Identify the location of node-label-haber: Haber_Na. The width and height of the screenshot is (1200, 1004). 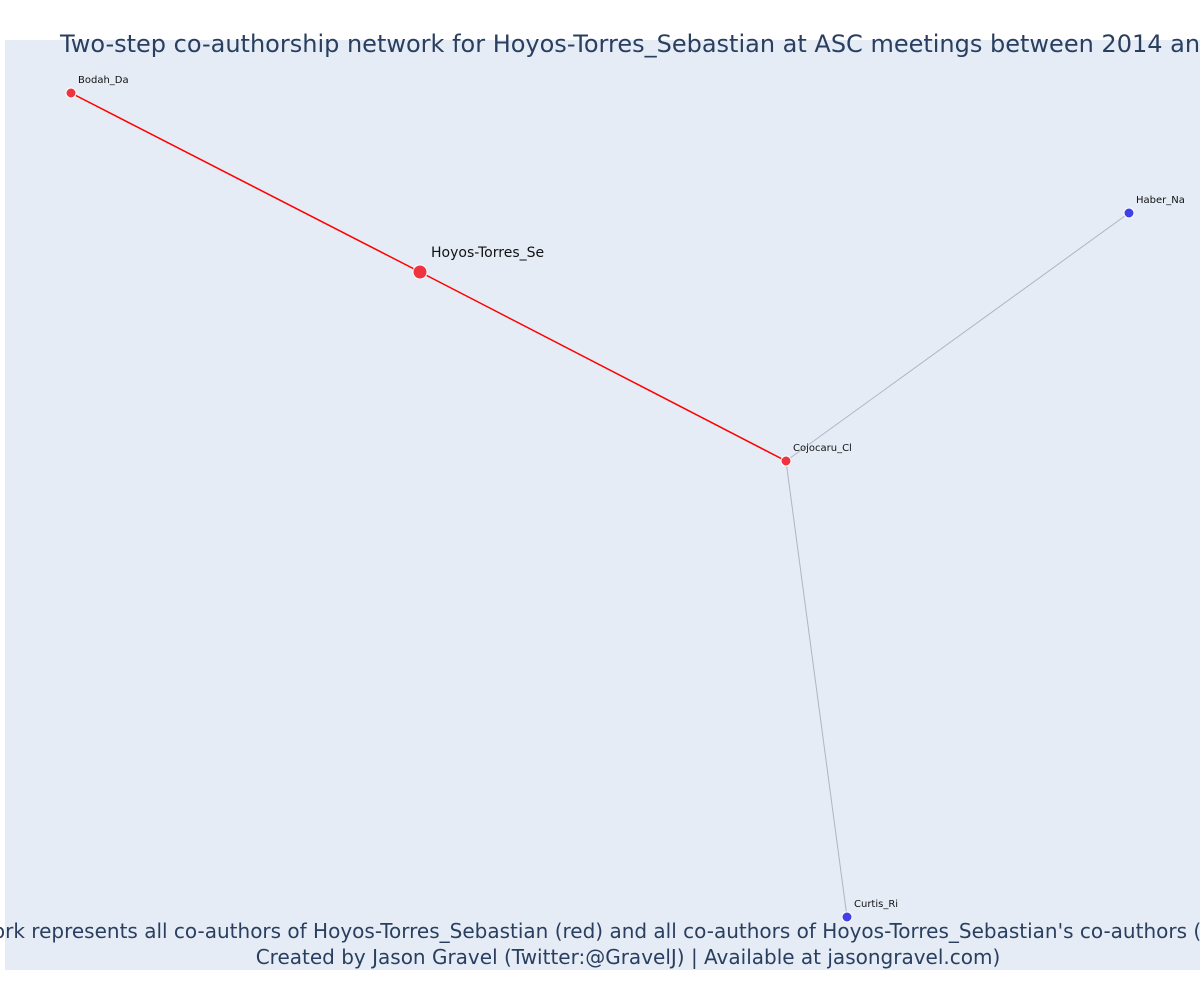
(1160, 200).